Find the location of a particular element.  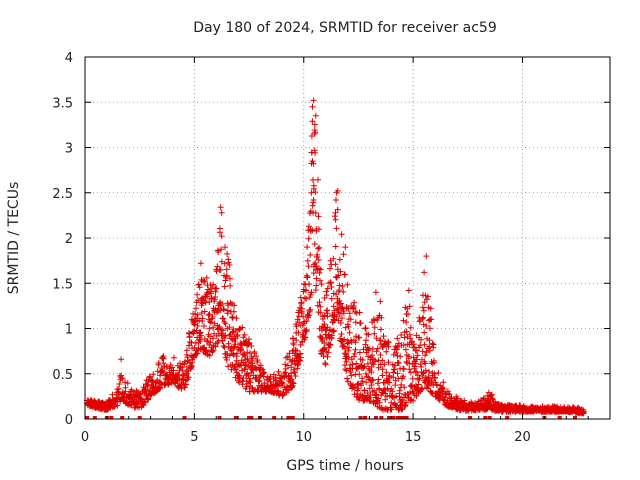

y-tick-label: 1.5 is located at coordinates (62, 284).